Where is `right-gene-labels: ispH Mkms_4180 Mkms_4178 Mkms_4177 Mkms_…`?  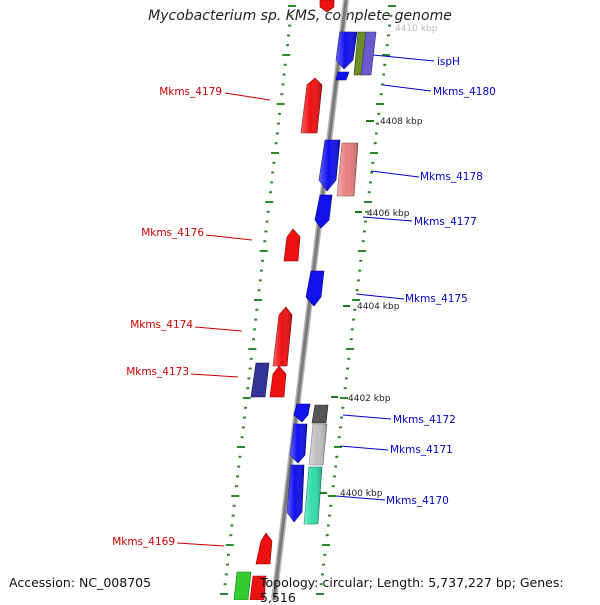
right-gene-labels: ispH Mkms_4180 Mkms_4178 Mkms_4177 Mkms_… is located at coordinates (441, 281).